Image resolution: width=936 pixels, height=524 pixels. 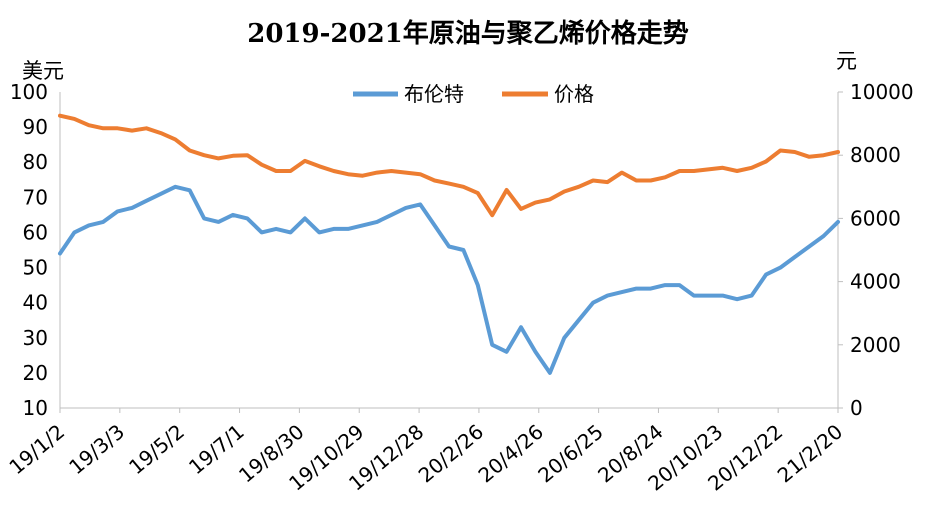 What do you see at coordinates (35, 232) in the screenshot?
I see `left-tick-label: 60` at bounding box center [35, 232].